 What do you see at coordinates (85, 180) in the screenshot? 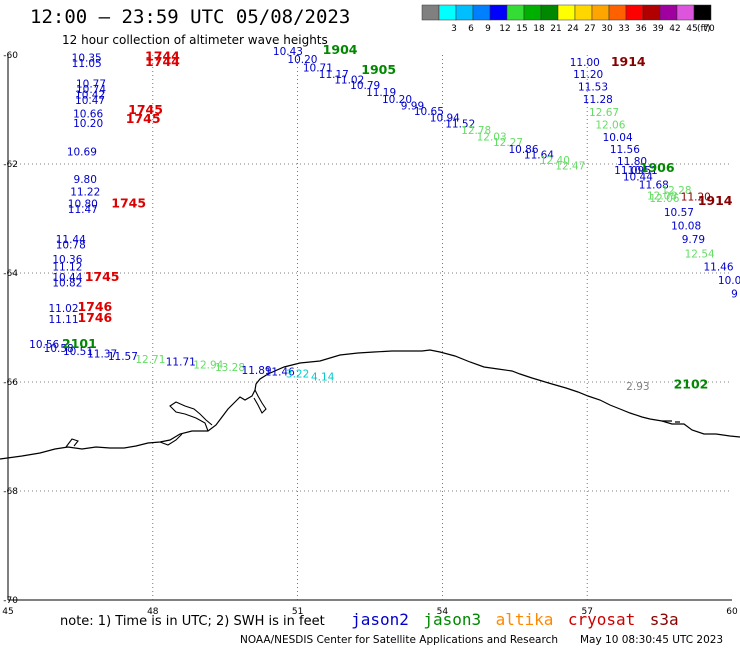
I see `swh-label: 9.80` at bounding box center [85, 180].